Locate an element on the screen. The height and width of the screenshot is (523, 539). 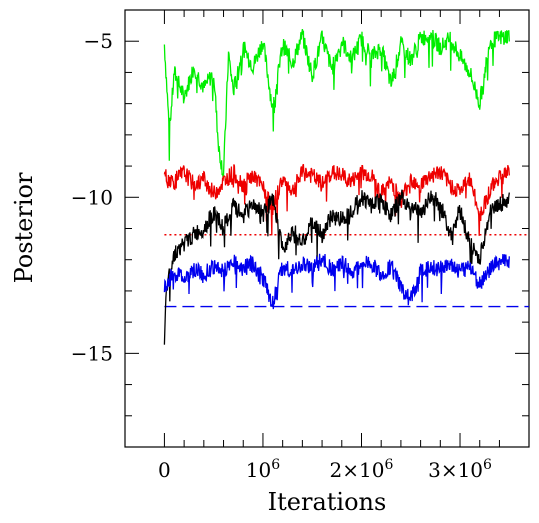
x-tick-label: 106 is located at coordinates (263, 469).